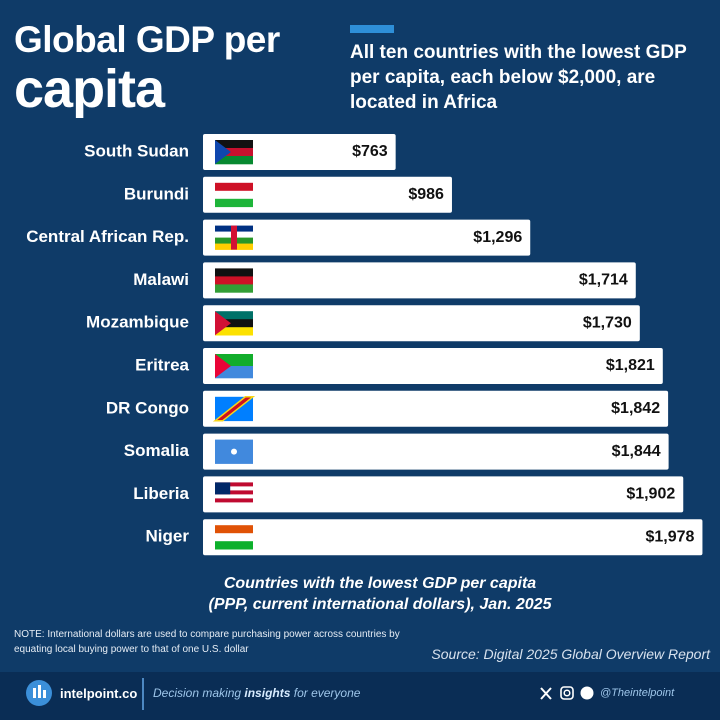  What do you see at coordinates (630, 365) in the screenshot?
I see `value-label: $1,821` at bounding box center [630, 365].